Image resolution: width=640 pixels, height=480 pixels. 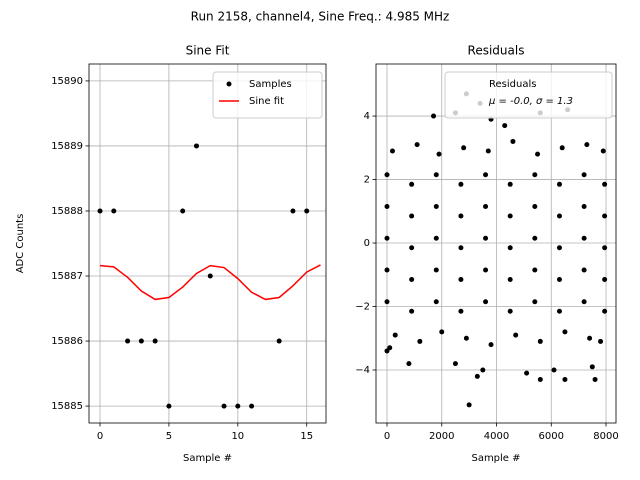 What do you see at coordinates (266, 101) in the screenshot?
I see `legend-label: Sine fit` at bounding box center [266, 101].